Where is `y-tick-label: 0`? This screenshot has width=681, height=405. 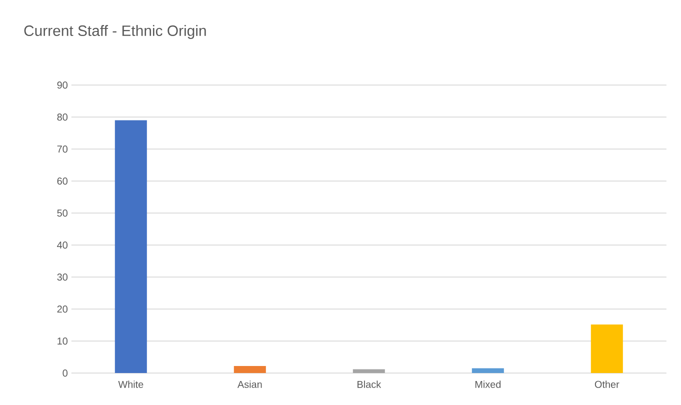
y-tick-label: 0 is located at coordinates (65, 373).